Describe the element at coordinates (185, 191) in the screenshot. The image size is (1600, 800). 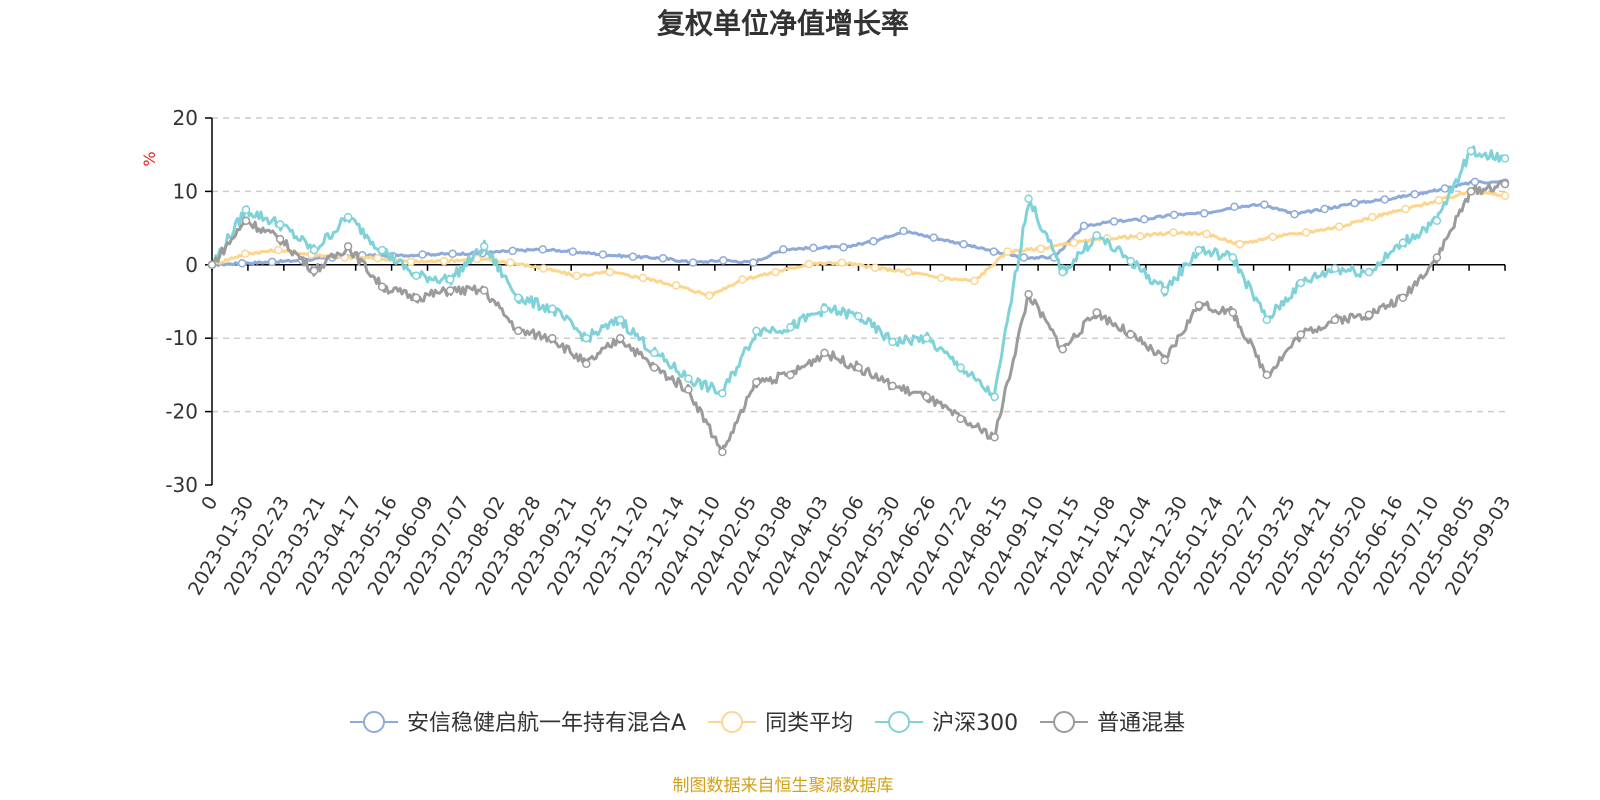
I see `y-tick-label: 10` at that location.